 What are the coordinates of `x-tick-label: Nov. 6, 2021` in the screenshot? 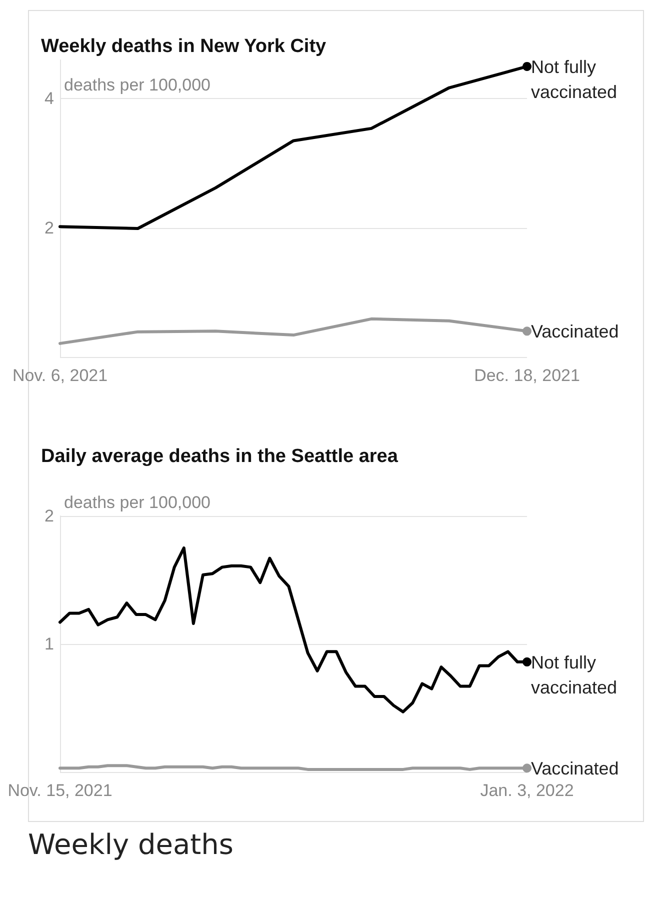 It's located at (60, 375).